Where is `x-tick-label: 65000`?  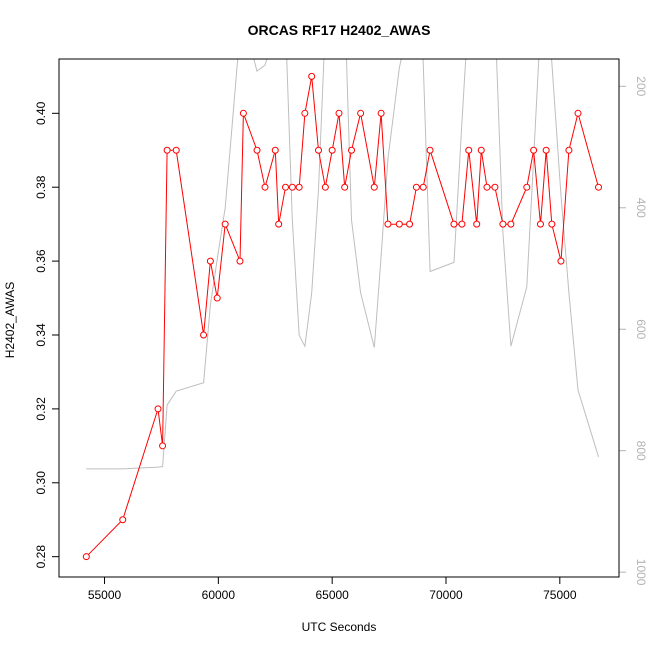
x-tick-label: 65000 is located at coordinates (332, 595).